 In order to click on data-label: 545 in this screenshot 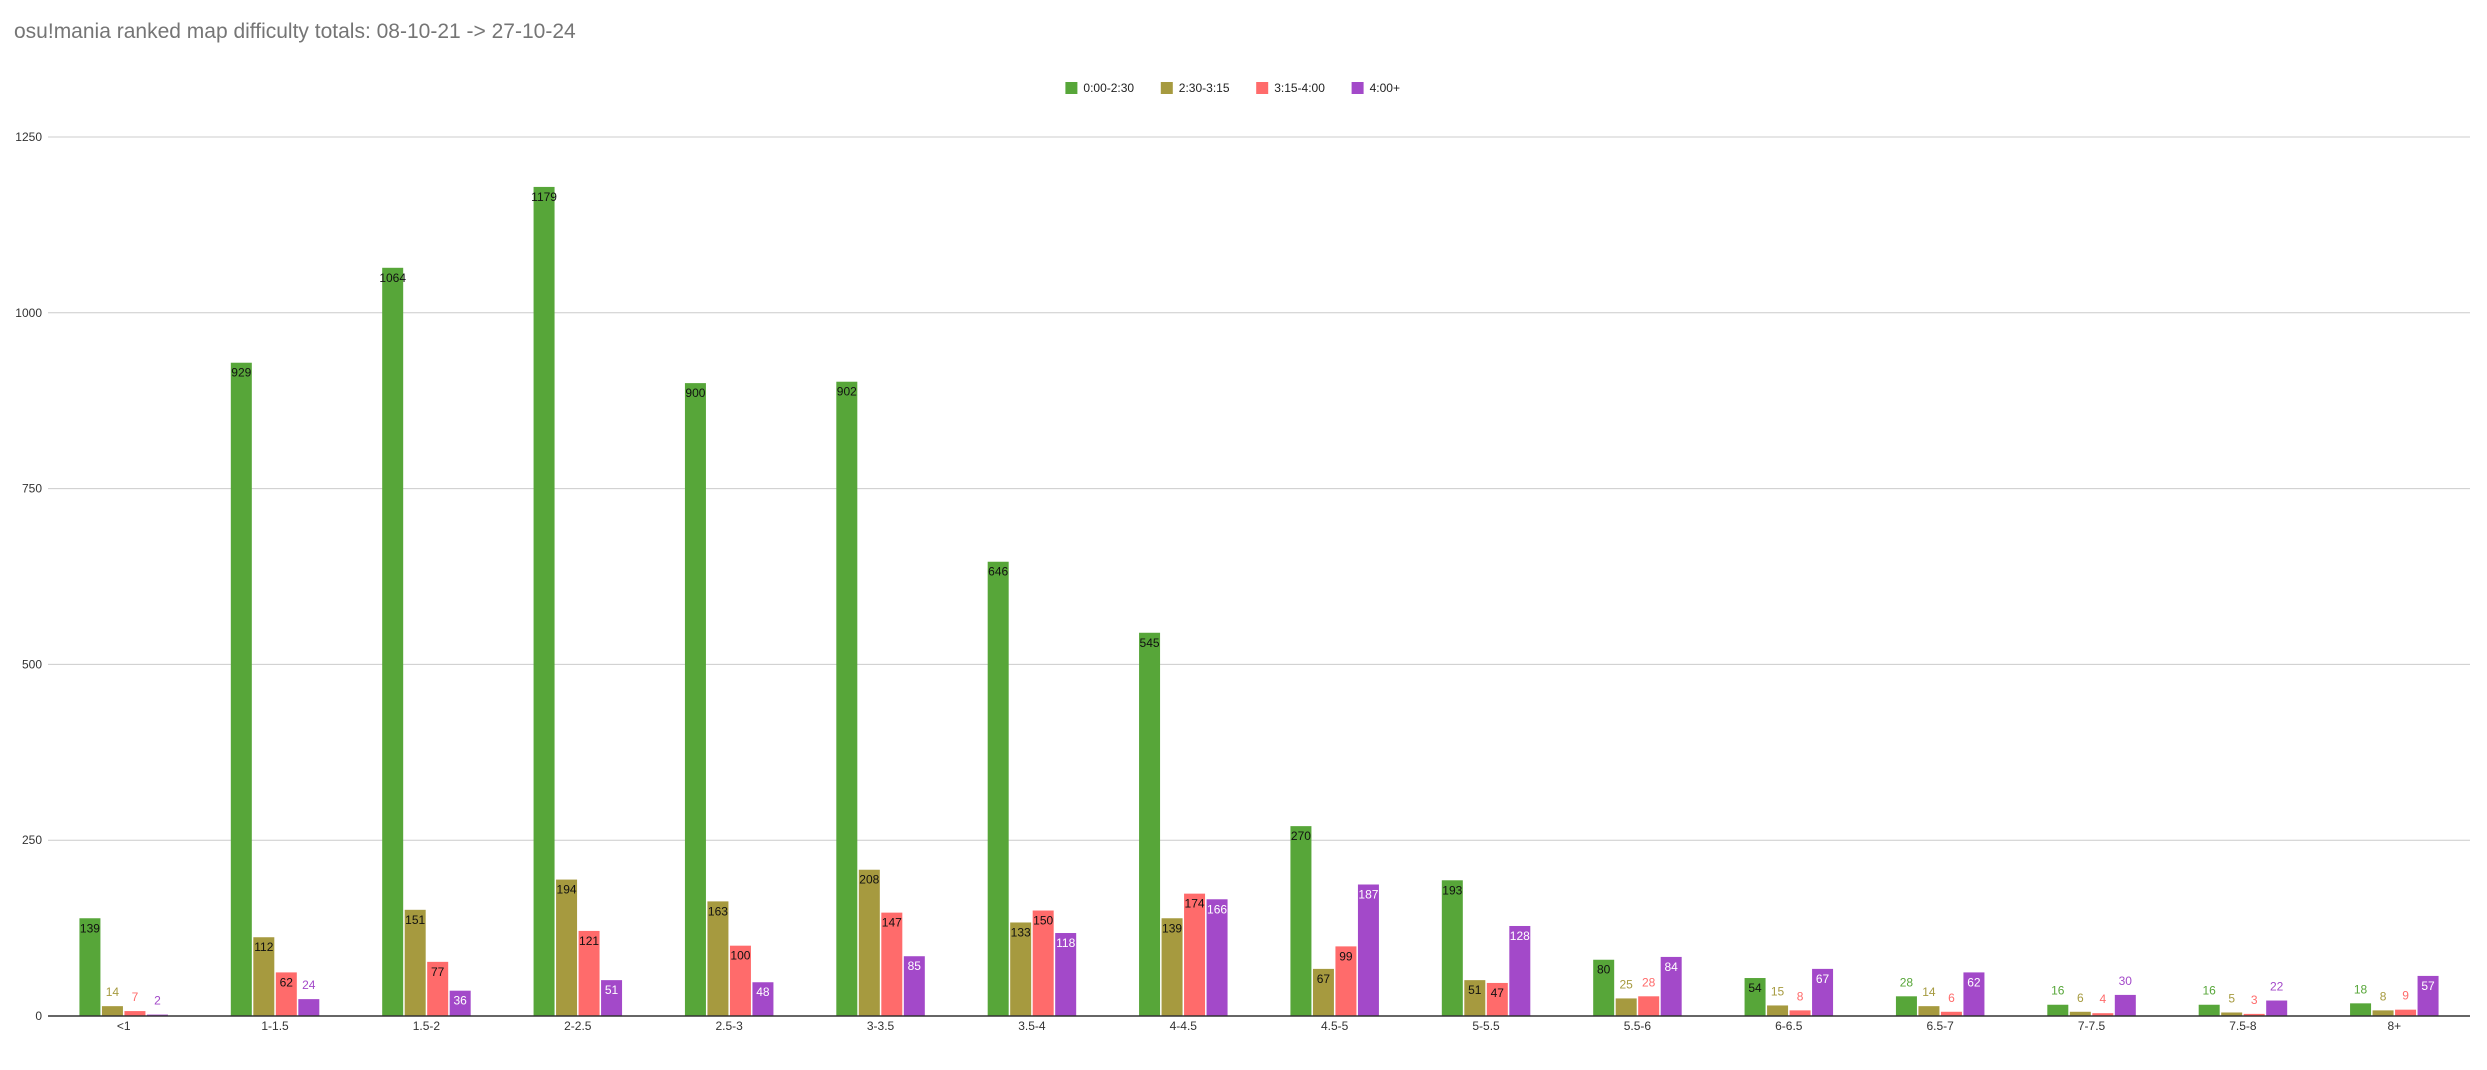, I will do `click(1150, 643)`.